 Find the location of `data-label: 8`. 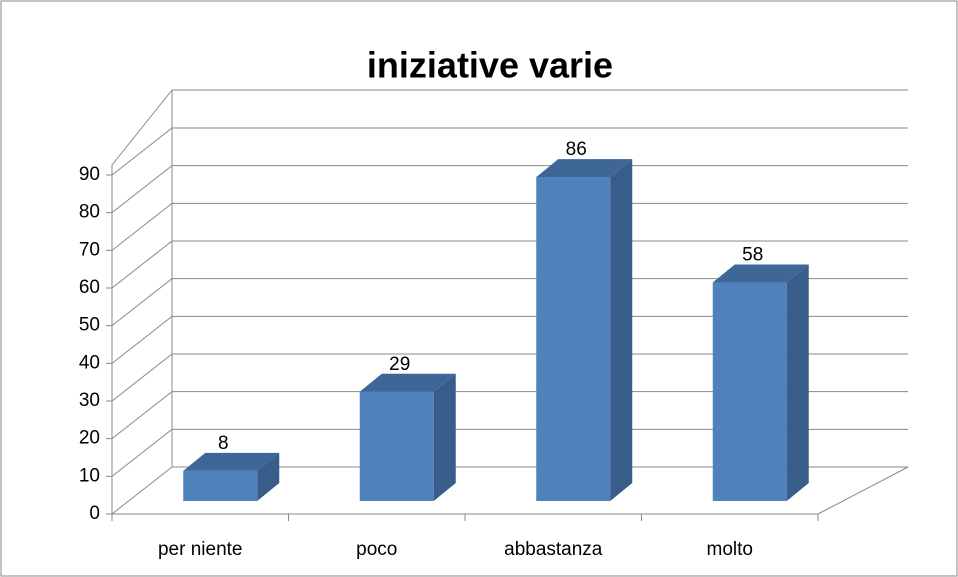

data-label: 8 is located at coordinates (223, 443).